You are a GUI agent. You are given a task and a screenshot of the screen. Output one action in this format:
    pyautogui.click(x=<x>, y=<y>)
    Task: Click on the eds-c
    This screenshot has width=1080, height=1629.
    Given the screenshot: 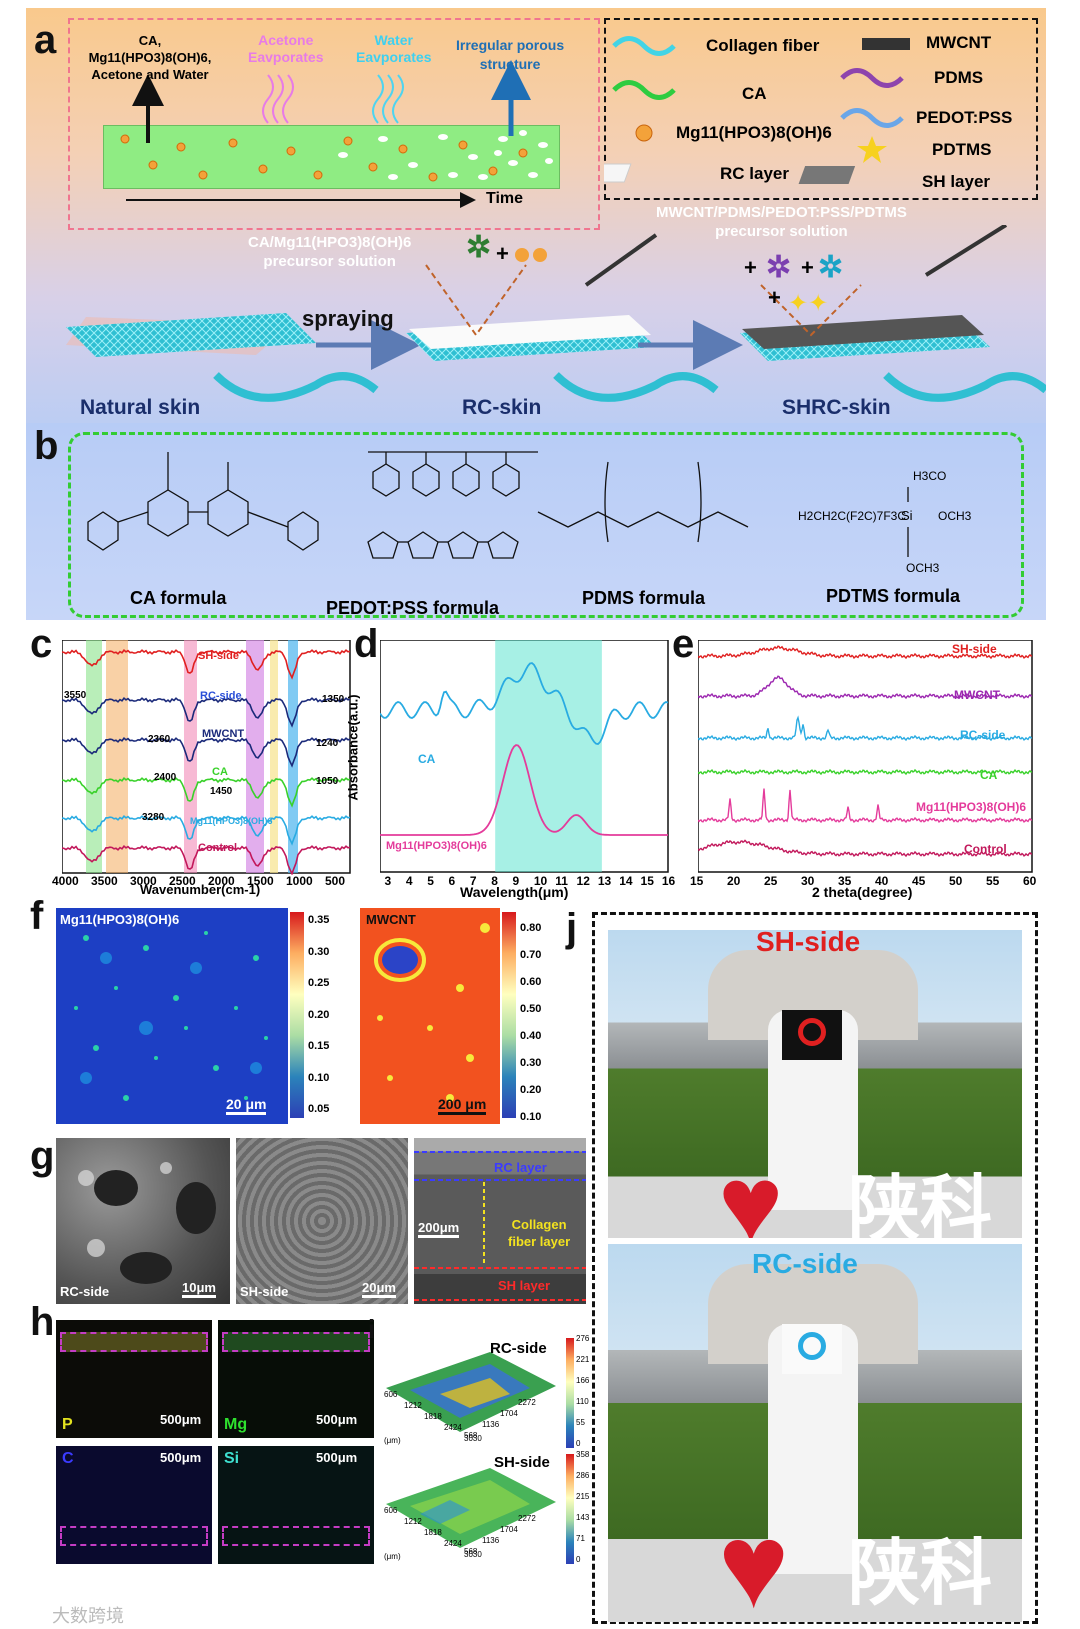 What is the action you would take?
    pyautogui.click(x=134, y=1505)
    